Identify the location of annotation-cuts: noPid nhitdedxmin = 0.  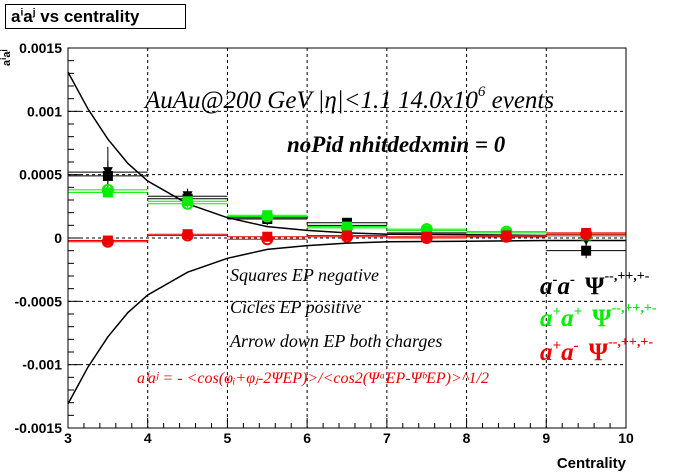
(396, 144).